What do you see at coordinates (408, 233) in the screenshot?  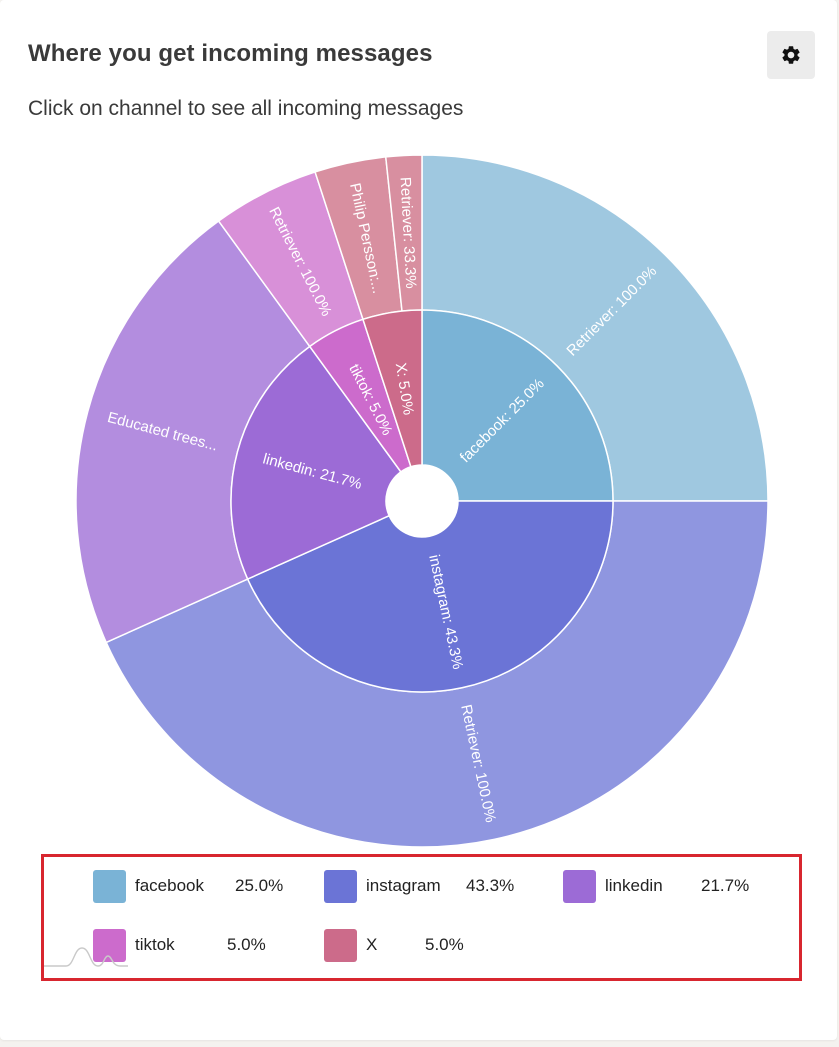 I see `outer-slice-label: Retriever: 33.3%` at bounding box center [408, 233].